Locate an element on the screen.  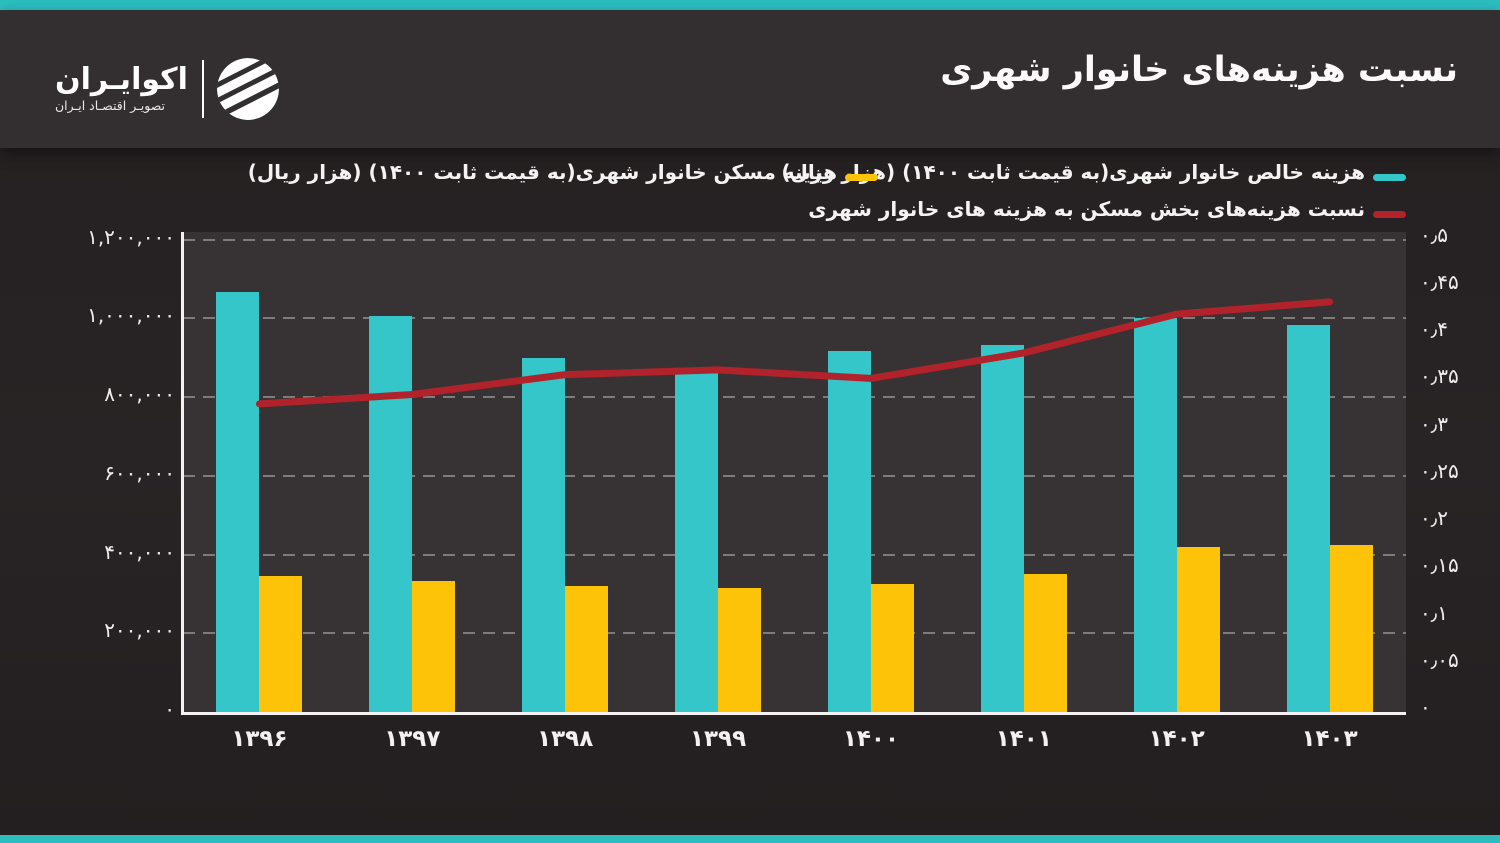
x-tick-۱۴۰۱: ۱۴۰۱ is located at coordinates (1023, 739).